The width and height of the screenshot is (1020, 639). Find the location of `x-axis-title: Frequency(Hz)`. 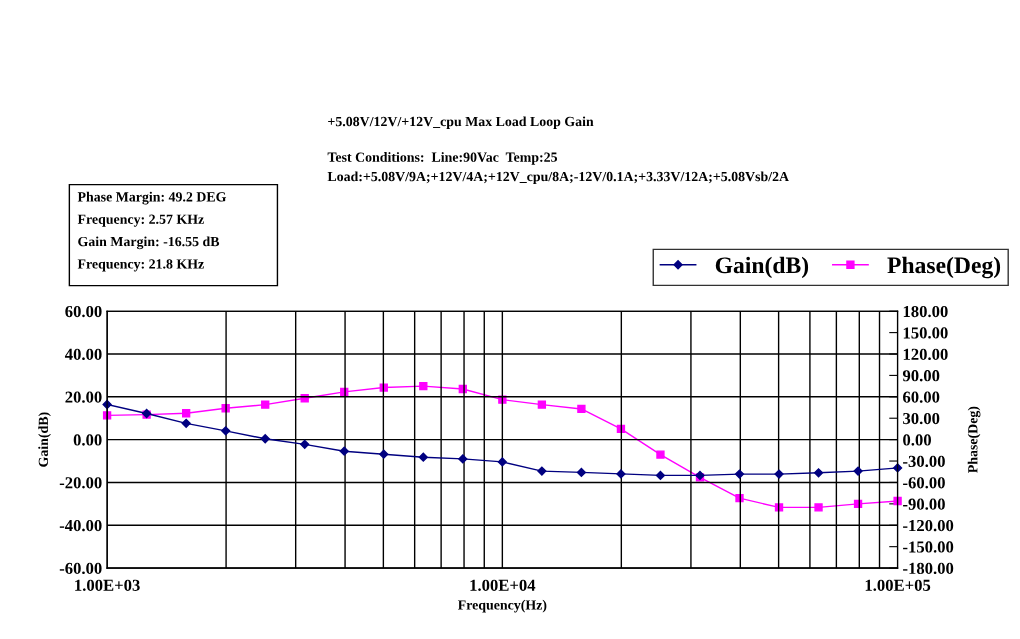

x-axis-title: Frequency(Hz) is located at coordinates (502, 606).